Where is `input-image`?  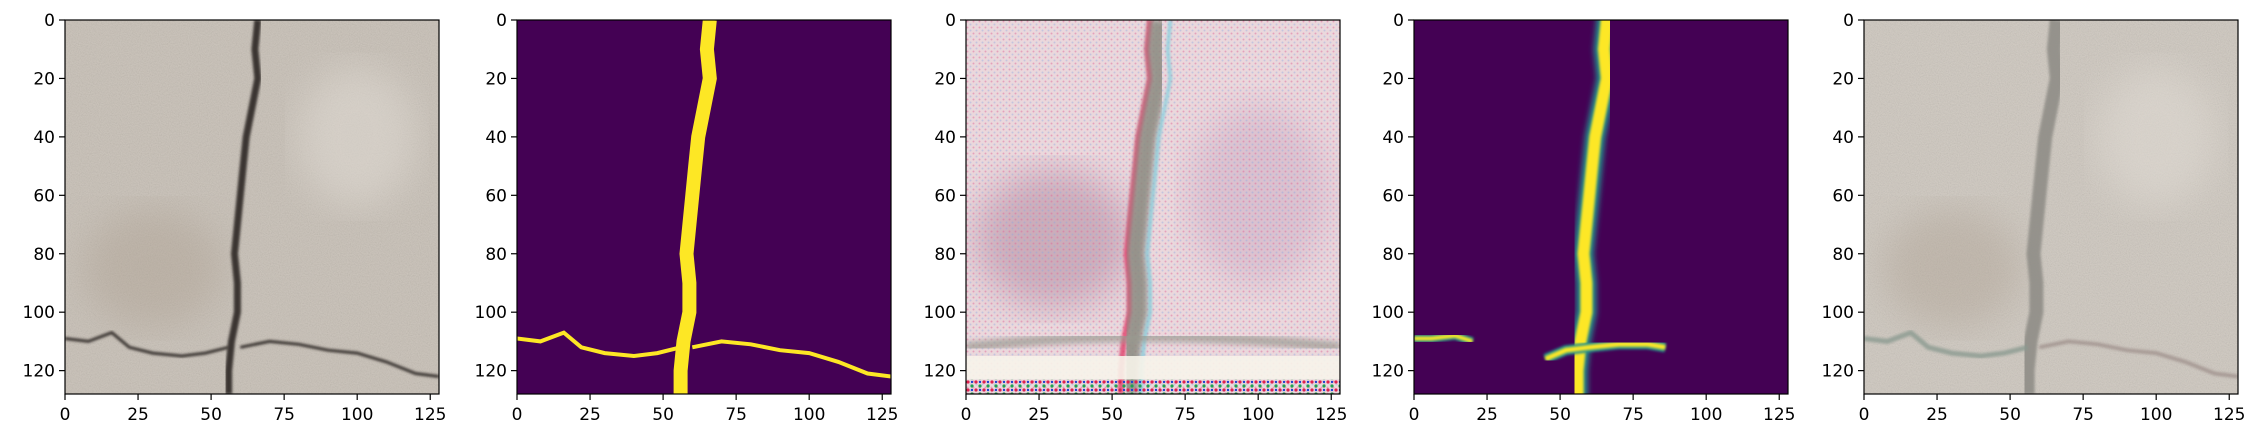
input-image is located at coordinates (252, 207).